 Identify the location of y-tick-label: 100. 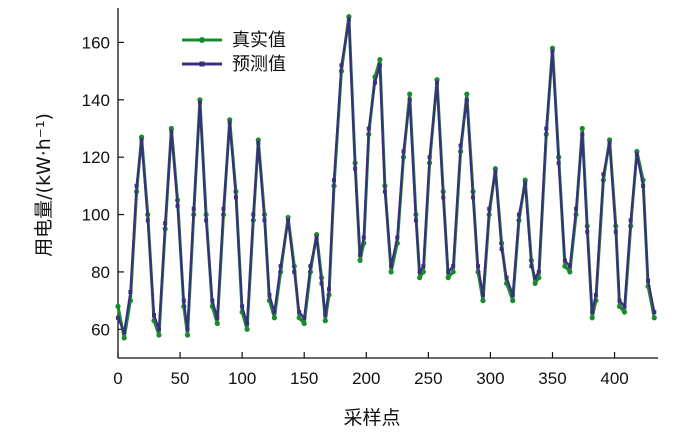
(96, 215).